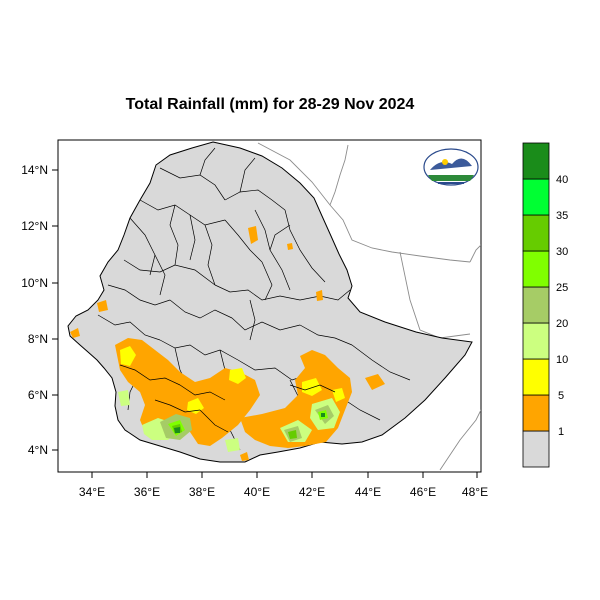 The width and height of the screenshot is (600, 600). I want to click on rainfall-legend: 1 5 10 20 25 30 35 40, so click(545, 305).